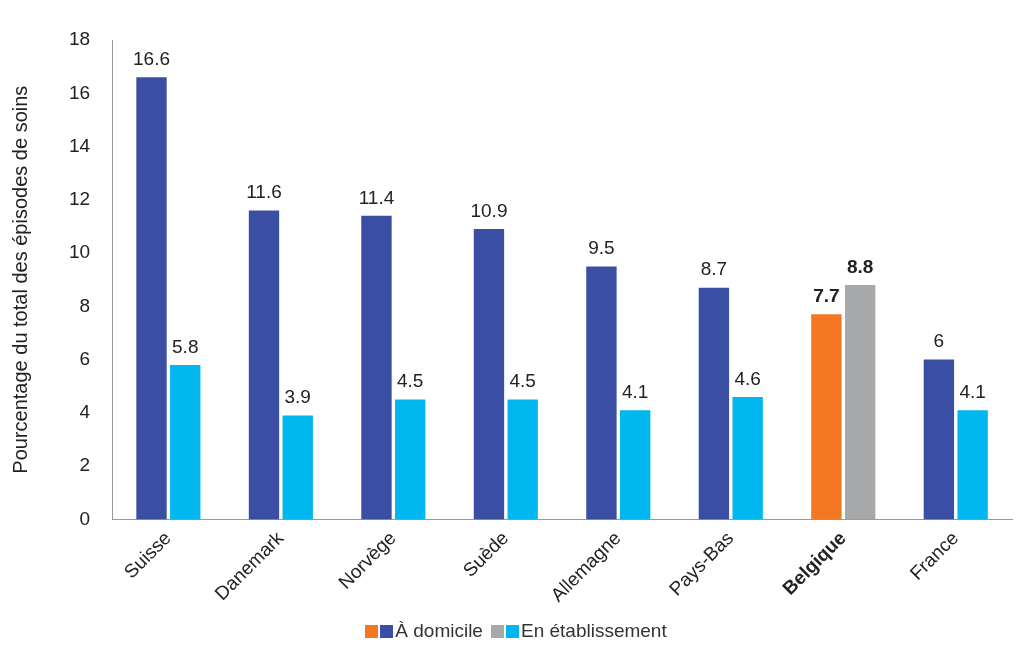 The image size is (1032, 648). Describe the element at coordinates (85, 465) in the screenshot. I see `y-tick-label: 2` at that location.